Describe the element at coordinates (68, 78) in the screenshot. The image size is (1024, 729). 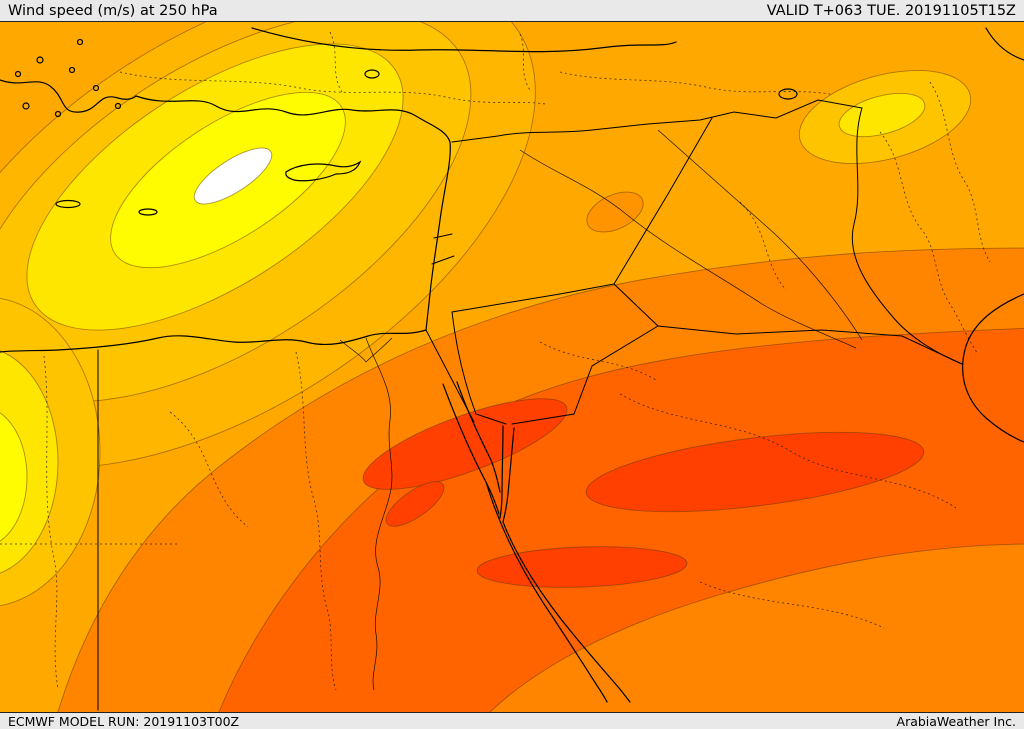
I see `aegean-islands` at that location.